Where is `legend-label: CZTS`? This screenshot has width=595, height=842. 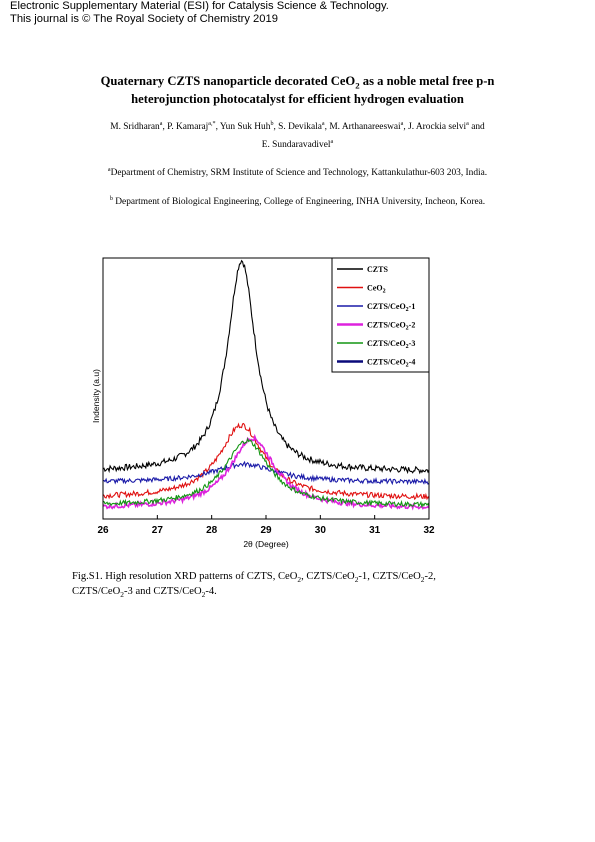 legend-label: CZTS is located at coordinates (377, 269).